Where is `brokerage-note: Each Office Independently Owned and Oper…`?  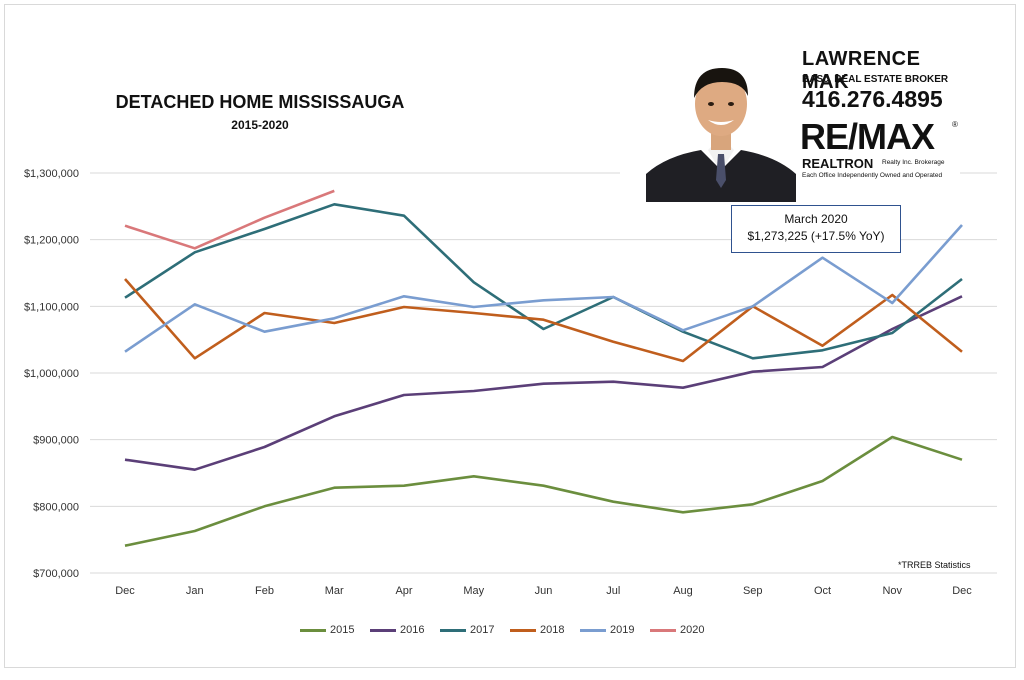 brokerage-note: Each Office Independently Owned and Oper… is located at coordinates (872, 175).